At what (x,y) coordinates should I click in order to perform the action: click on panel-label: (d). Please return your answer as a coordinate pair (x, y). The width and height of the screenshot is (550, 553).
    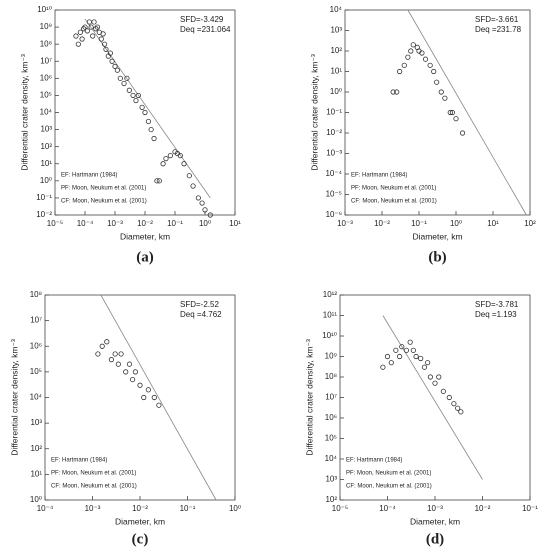
    Looking at the image, I should click on (435, 539).